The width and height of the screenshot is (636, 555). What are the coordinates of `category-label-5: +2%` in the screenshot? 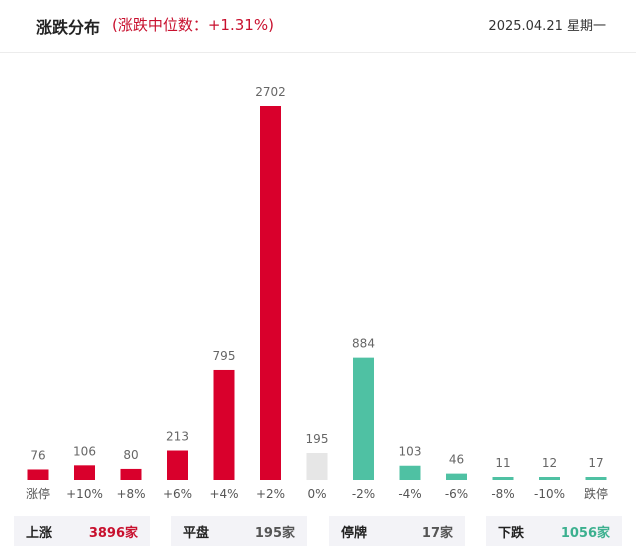 It's located at (270, 494).